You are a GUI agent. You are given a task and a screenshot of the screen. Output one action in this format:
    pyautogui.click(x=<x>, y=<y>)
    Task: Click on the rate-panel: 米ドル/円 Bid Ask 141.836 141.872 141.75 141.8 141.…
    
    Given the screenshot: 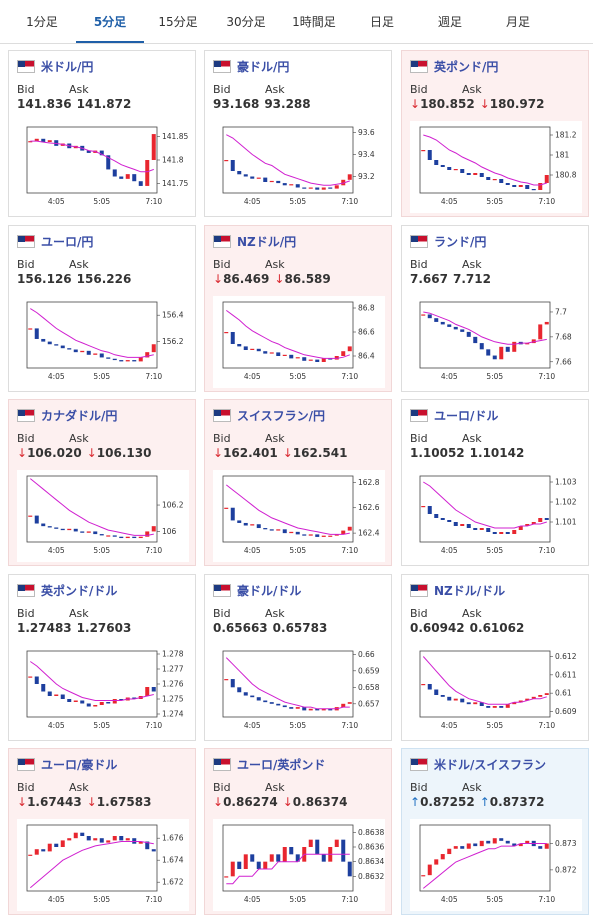 What is the action you would take?
    pyautogui.click(x=102, y=133)
    